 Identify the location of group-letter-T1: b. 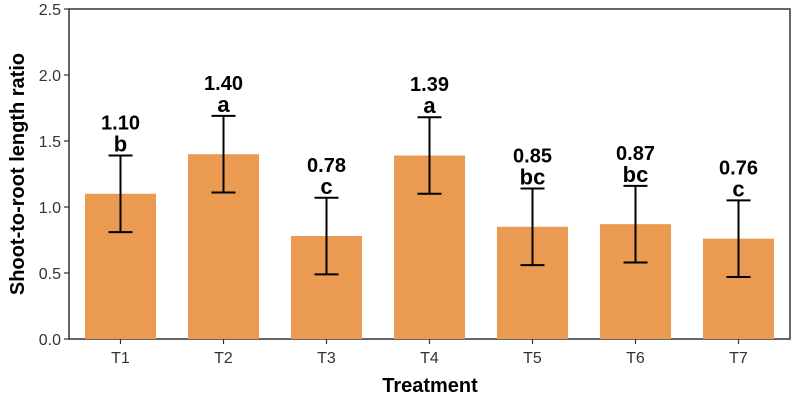
(120, 144).